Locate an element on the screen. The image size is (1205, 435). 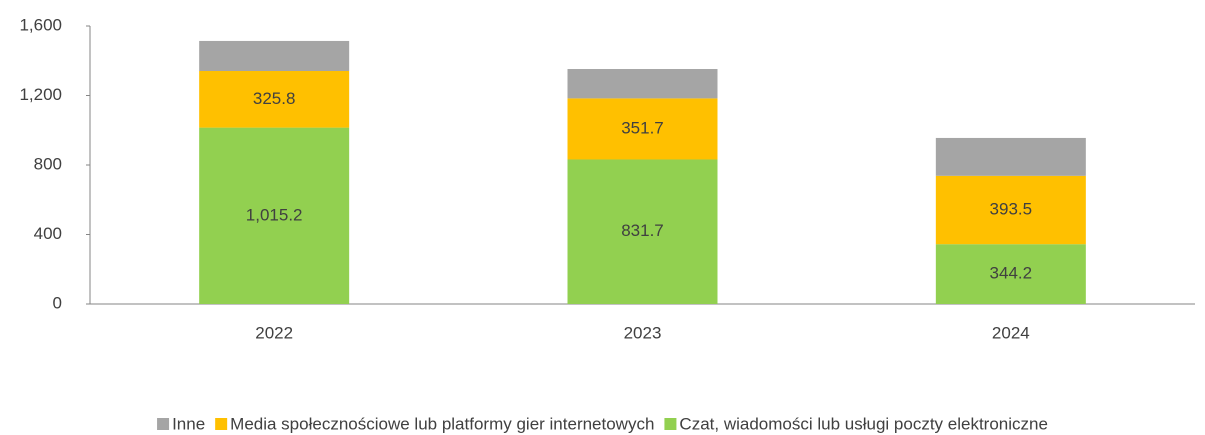
data-label: 344.2 is located at coordinates (1011, 273).